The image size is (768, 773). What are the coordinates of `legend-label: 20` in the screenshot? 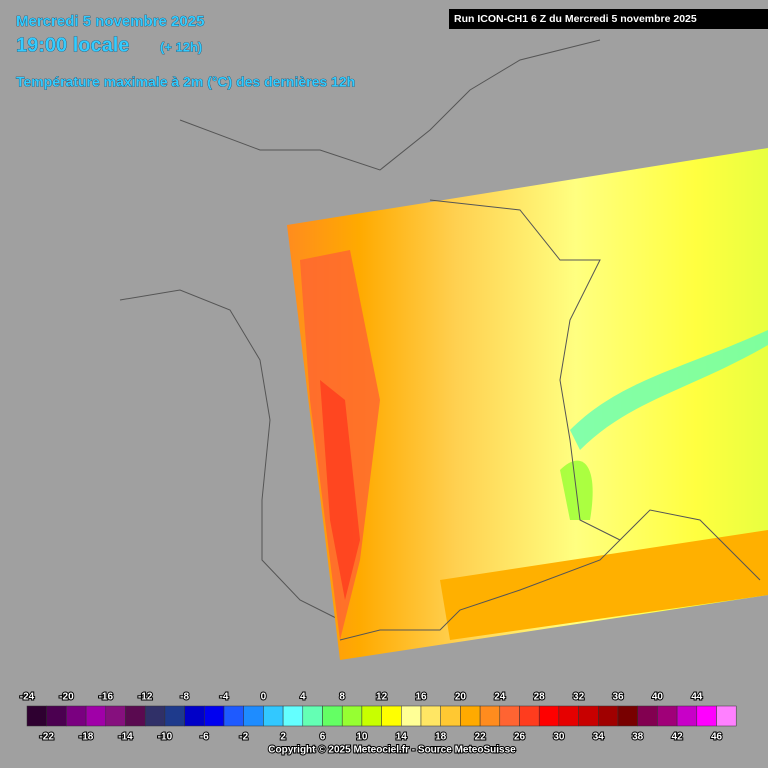 It's located at (461, 697).